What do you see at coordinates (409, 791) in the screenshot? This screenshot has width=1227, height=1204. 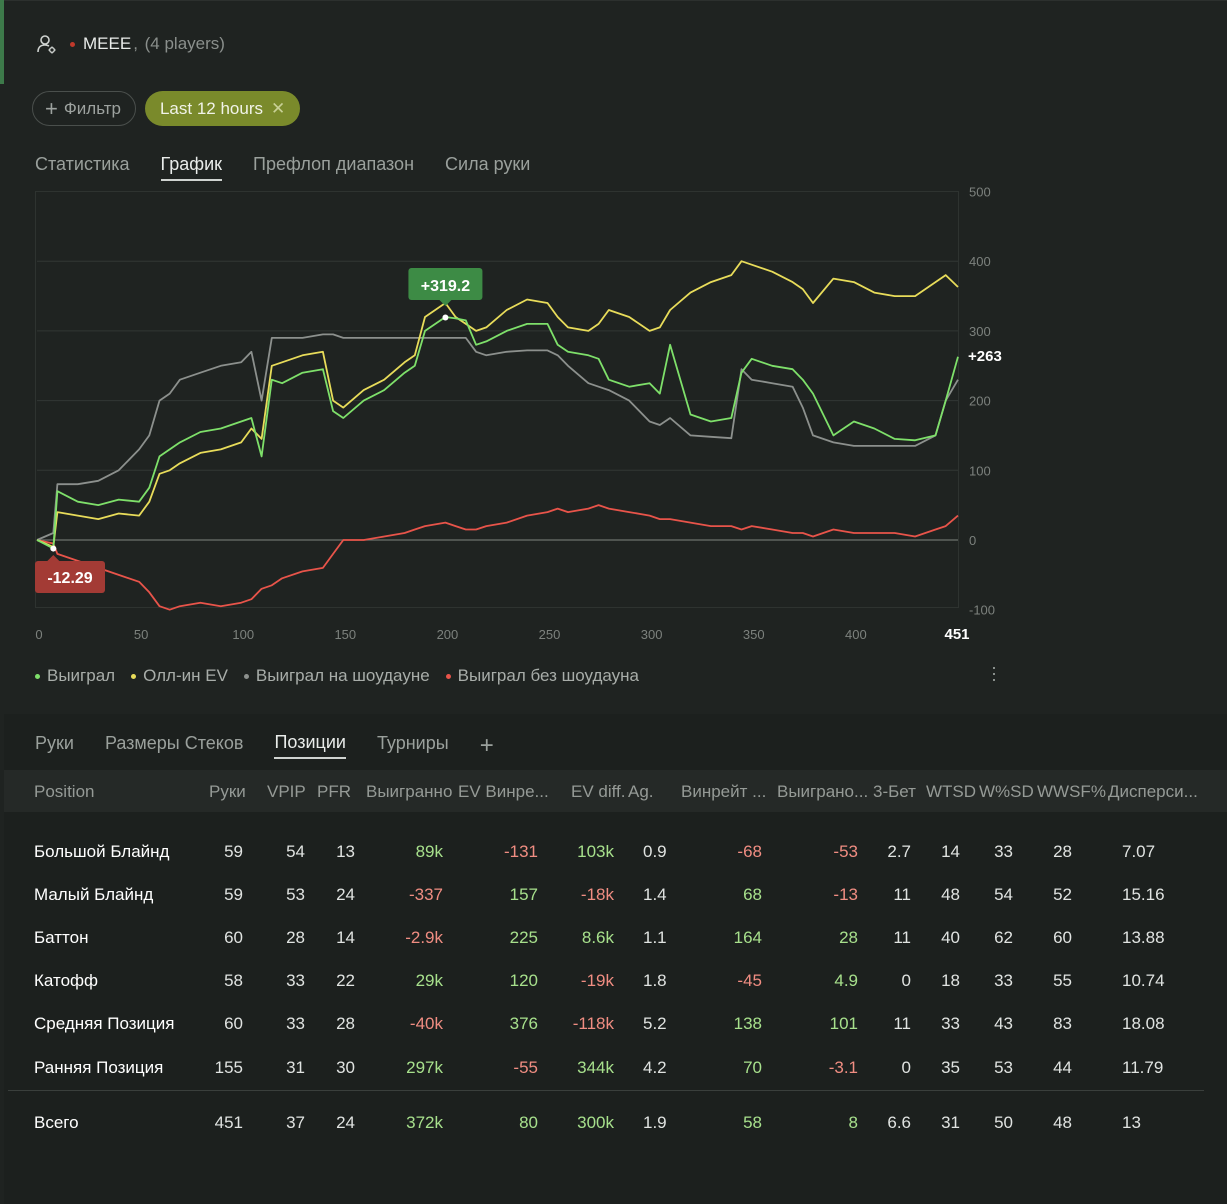 I see `col-won: Выигранно` at bounding box center [409, 791].